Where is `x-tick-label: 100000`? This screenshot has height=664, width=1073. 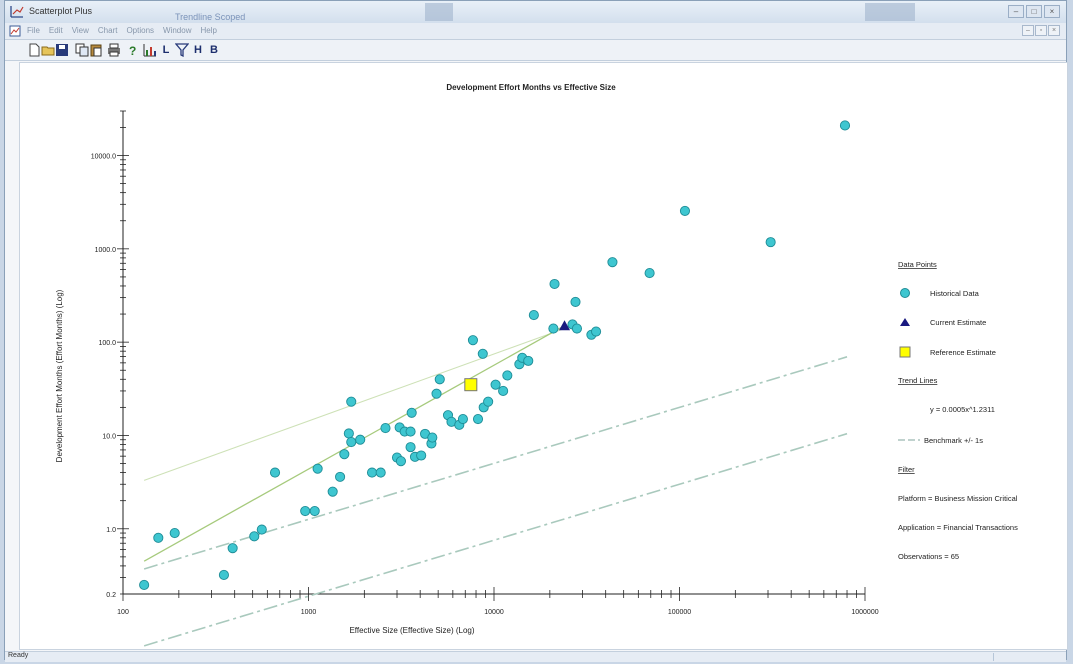 x-tick-label: 100000 is located at coordinates (679, 612).